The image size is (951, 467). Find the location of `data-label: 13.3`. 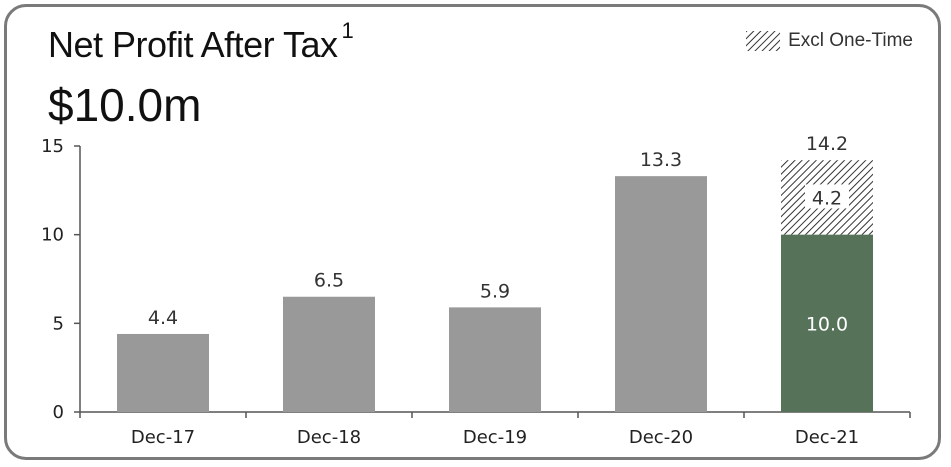

data-label: 13.3 is located at coordinates (661, 160).